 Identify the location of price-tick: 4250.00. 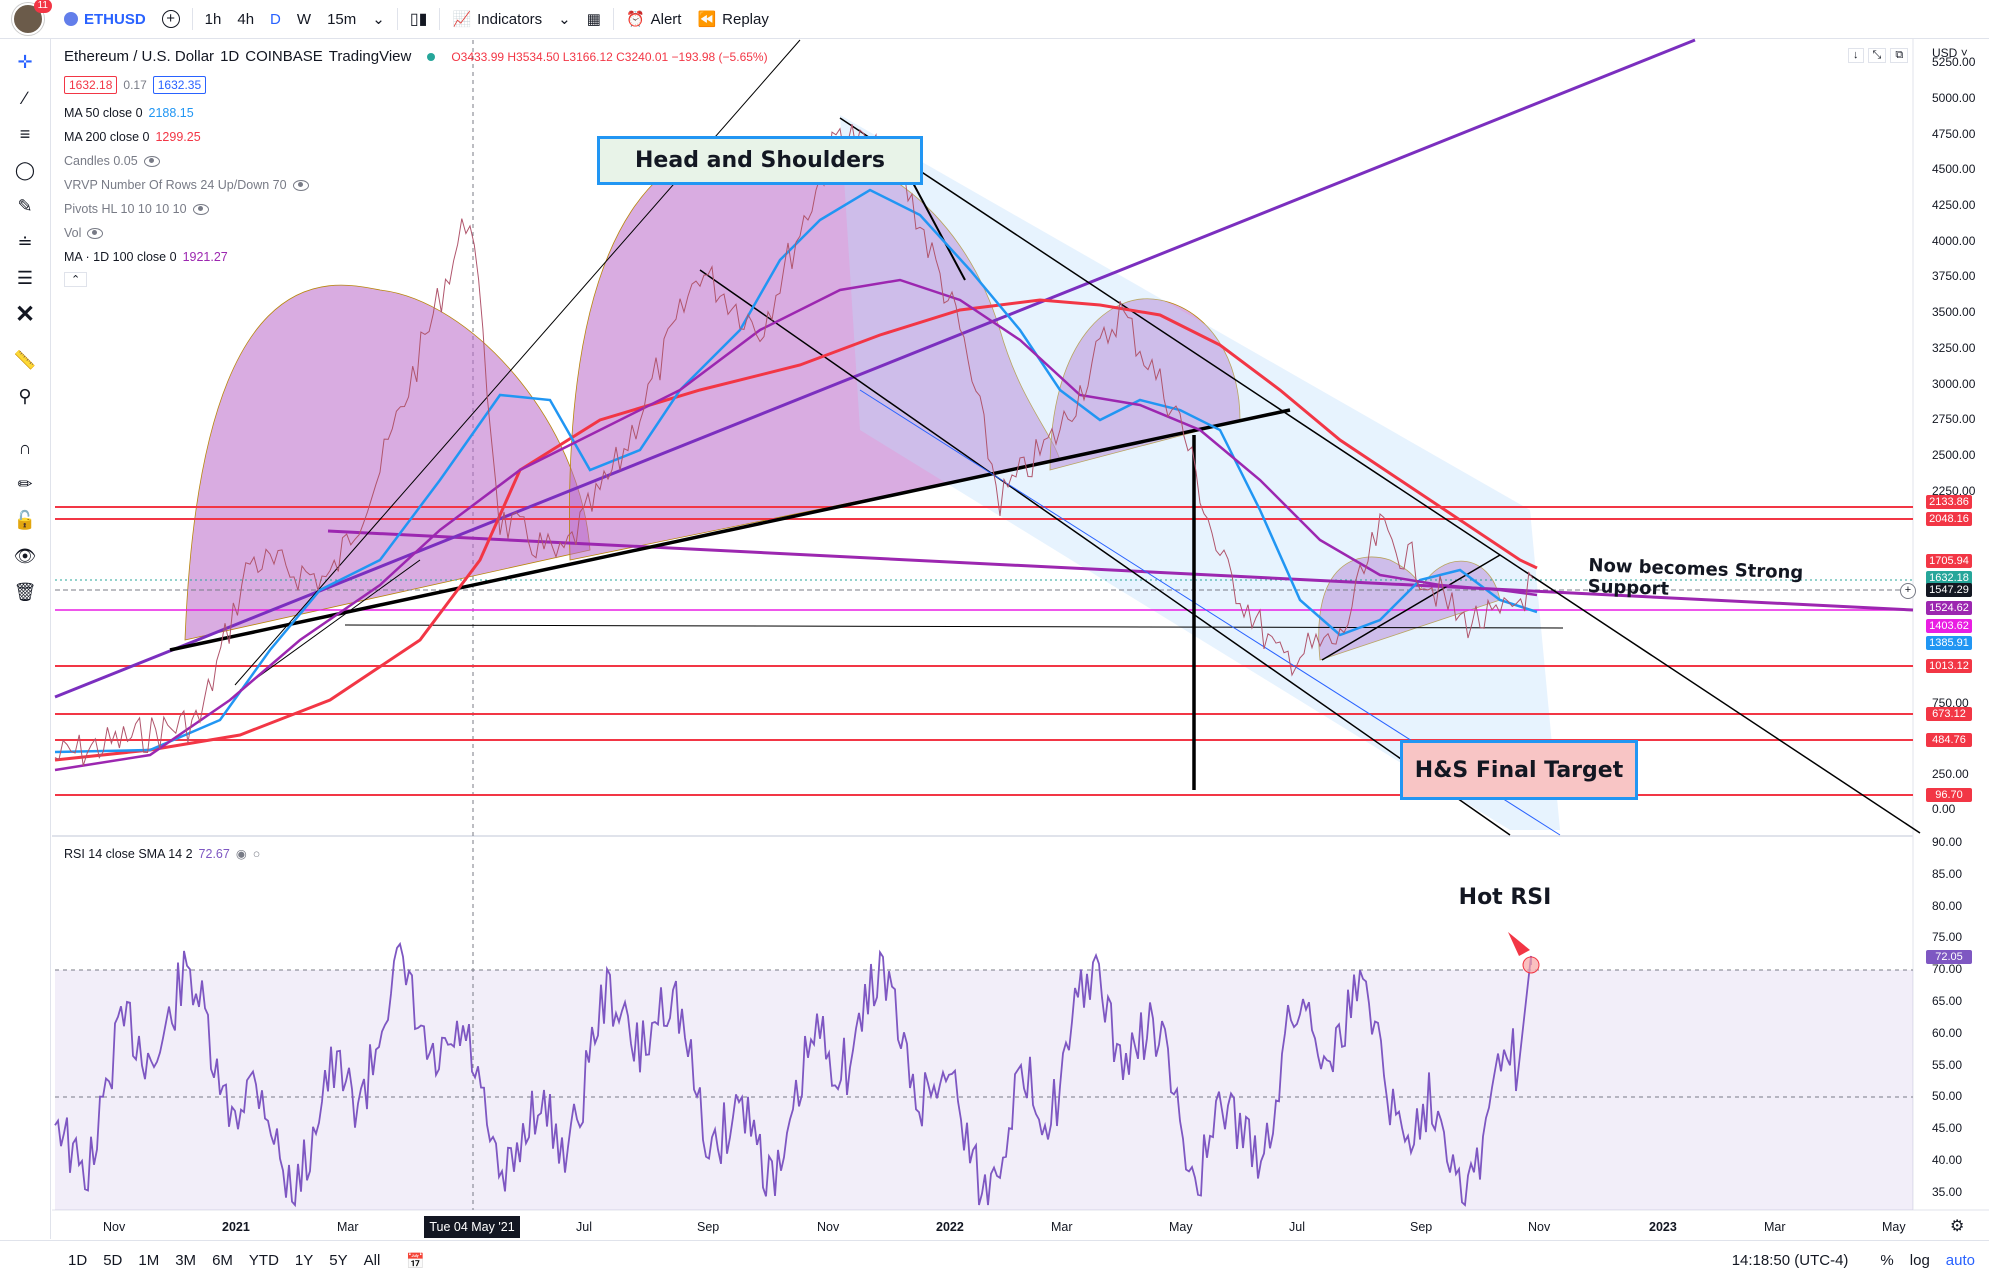
(1954, 205).